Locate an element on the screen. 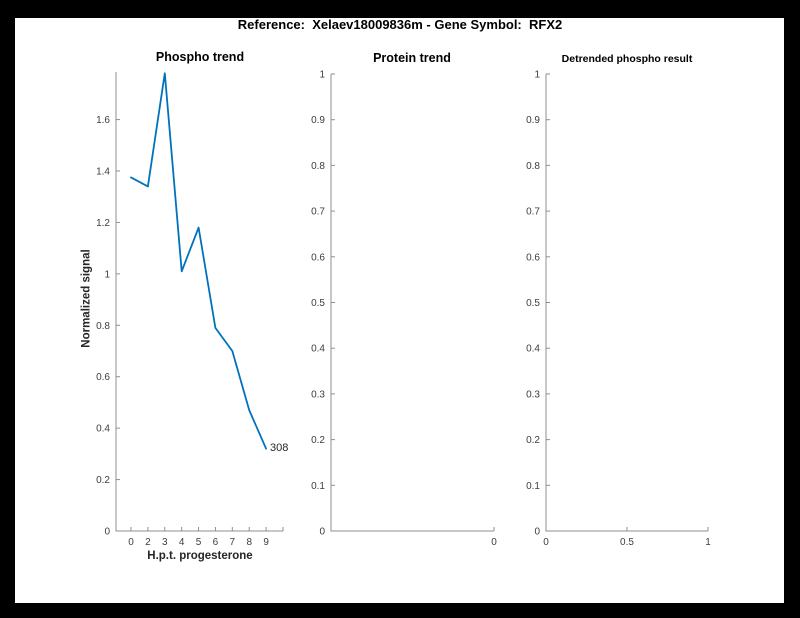 The image size is (800, 618). x-axis-label: H.p.t. progesterone is located at coordinates (200, 556).